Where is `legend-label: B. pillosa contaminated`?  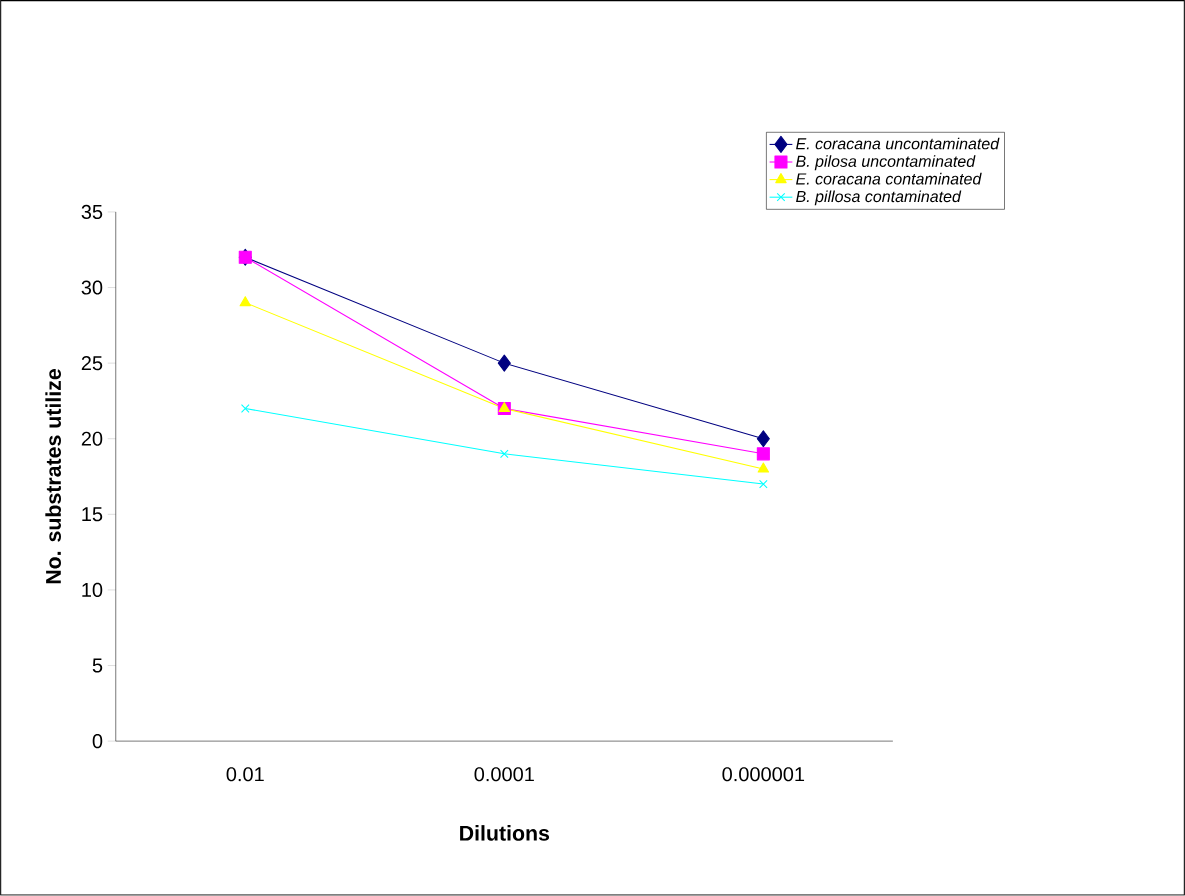
legend-label: B. pillosa contaminated is located at coordinates (879, 198).